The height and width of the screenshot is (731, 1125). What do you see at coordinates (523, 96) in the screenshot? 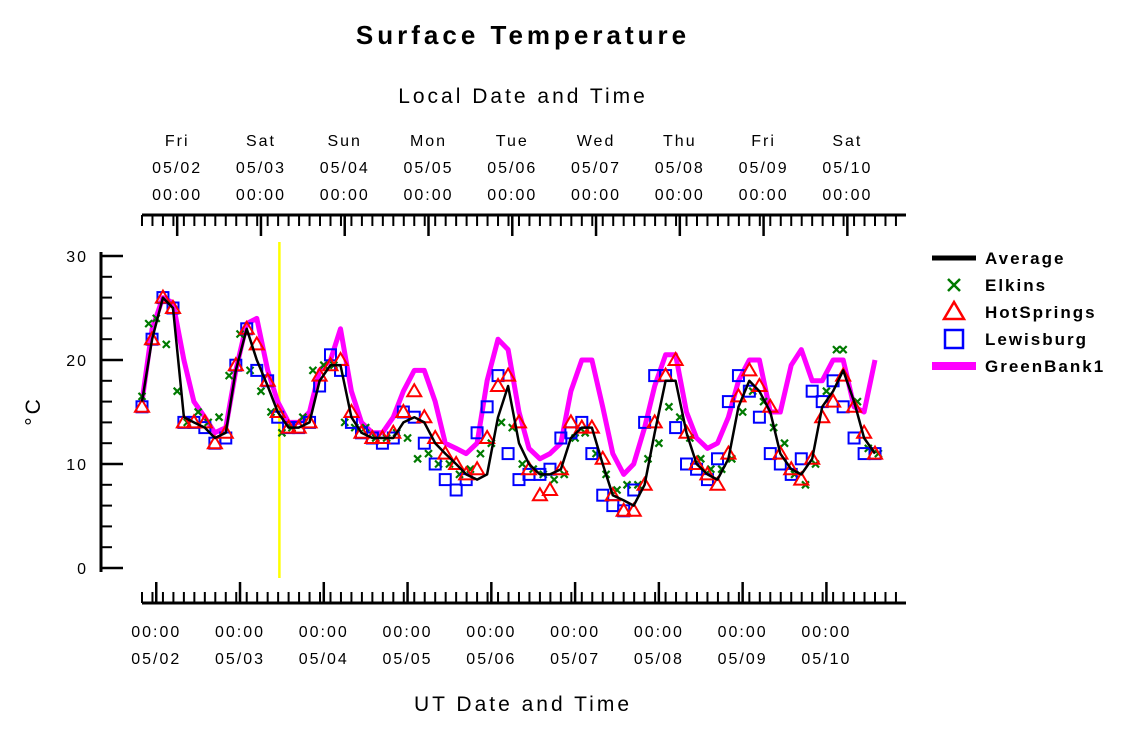
I see `top-axis-title: Local Date and Time` at bounding box center [523, 96].